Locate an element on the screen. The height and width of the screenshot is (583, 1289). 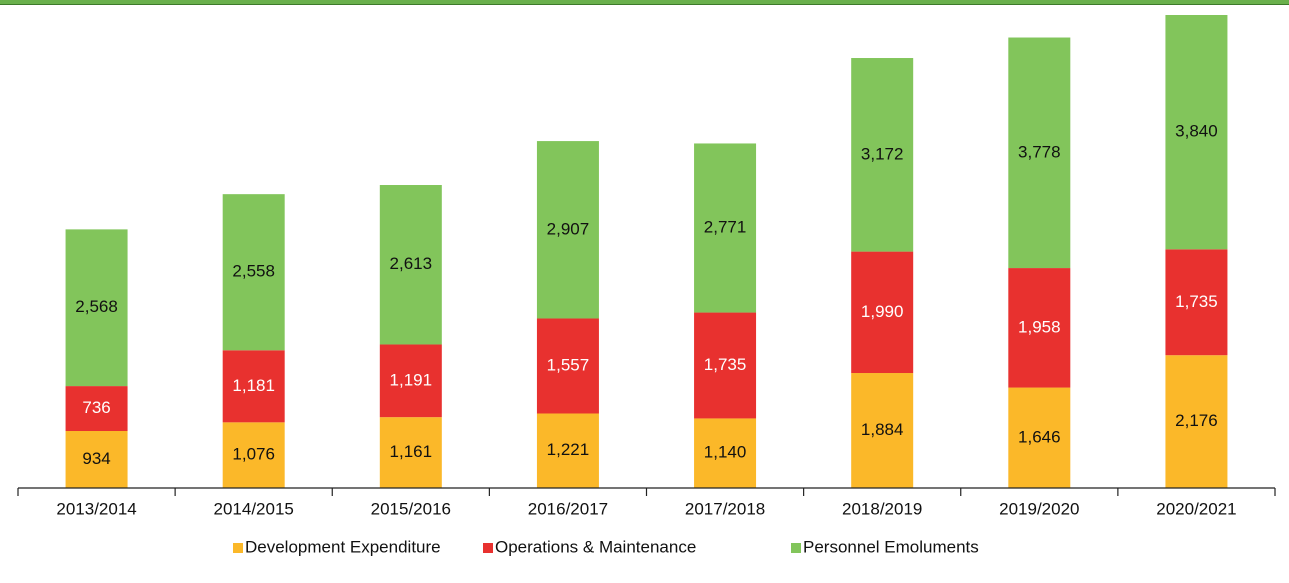
x-tick-label: 2016/2017 is located at coordinates (568, 508).